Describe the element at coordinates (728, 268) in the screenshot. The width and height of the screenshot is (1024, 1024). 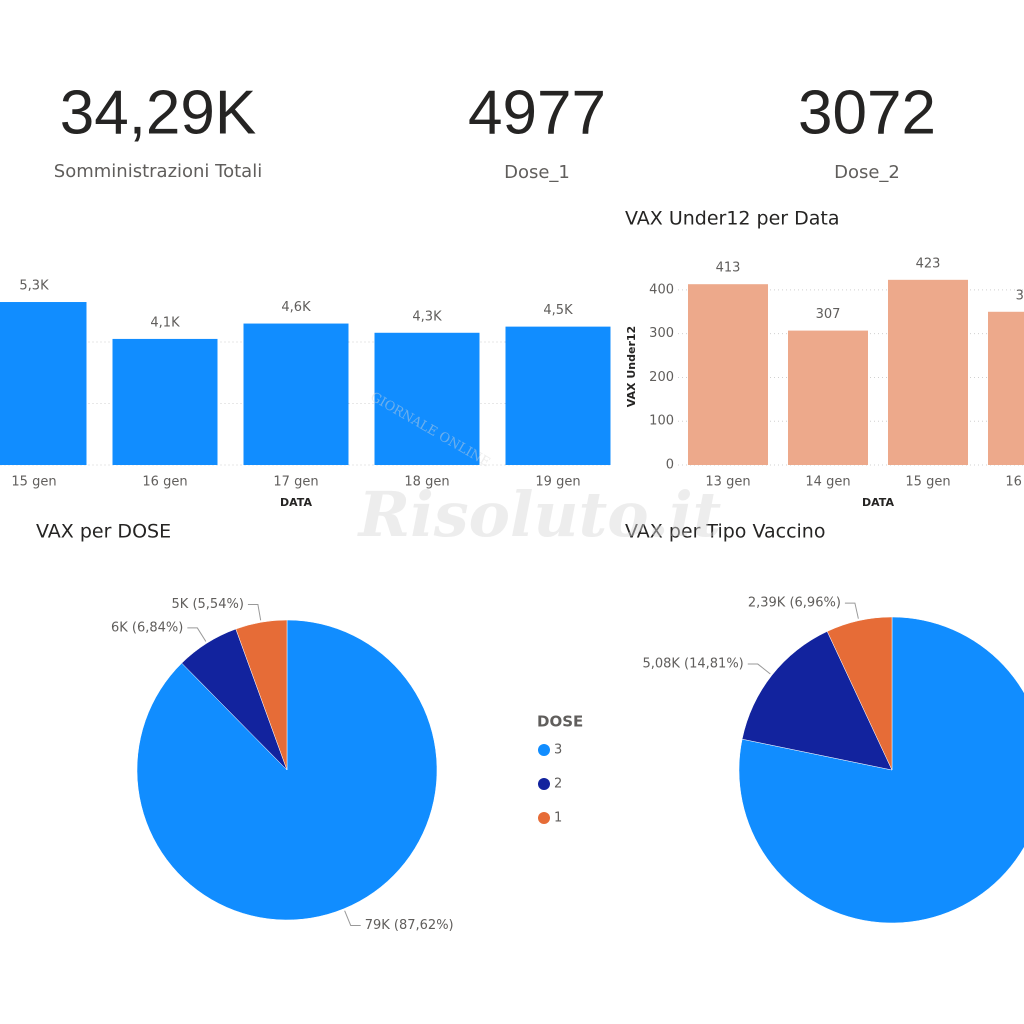
I see `data-label: 413` at that location.